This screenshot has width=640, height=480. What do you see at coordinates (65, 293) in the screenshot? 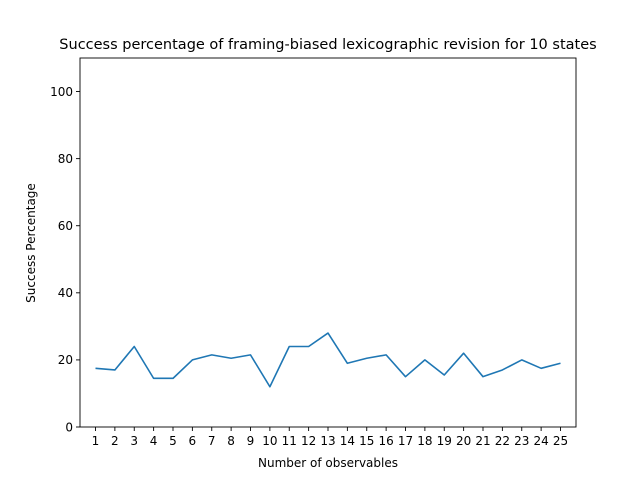
I see `y-tick-label: 40` at bounding box center [65, 293].